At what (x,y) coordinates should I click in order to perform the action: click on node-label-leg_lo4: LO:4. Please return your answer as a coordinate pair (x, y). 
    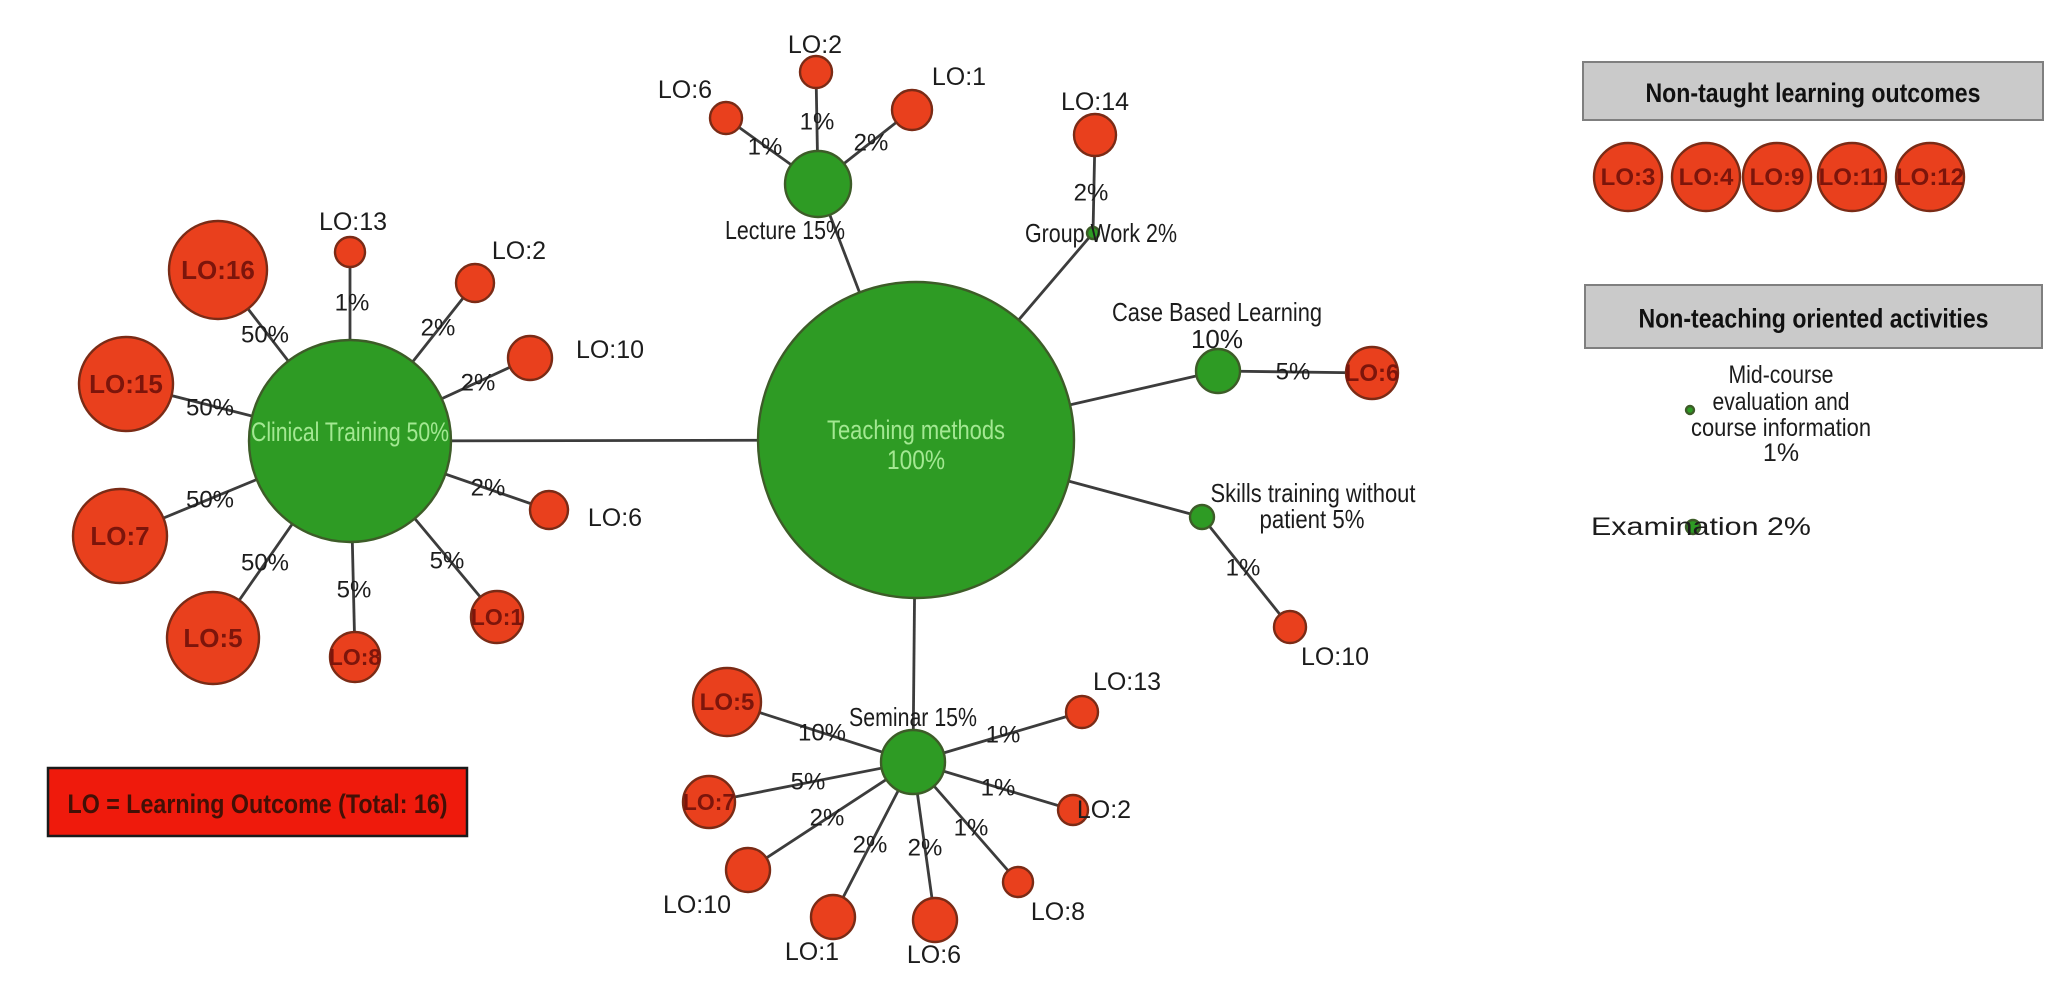
    Looking at the image, I should click on (1706, 177).